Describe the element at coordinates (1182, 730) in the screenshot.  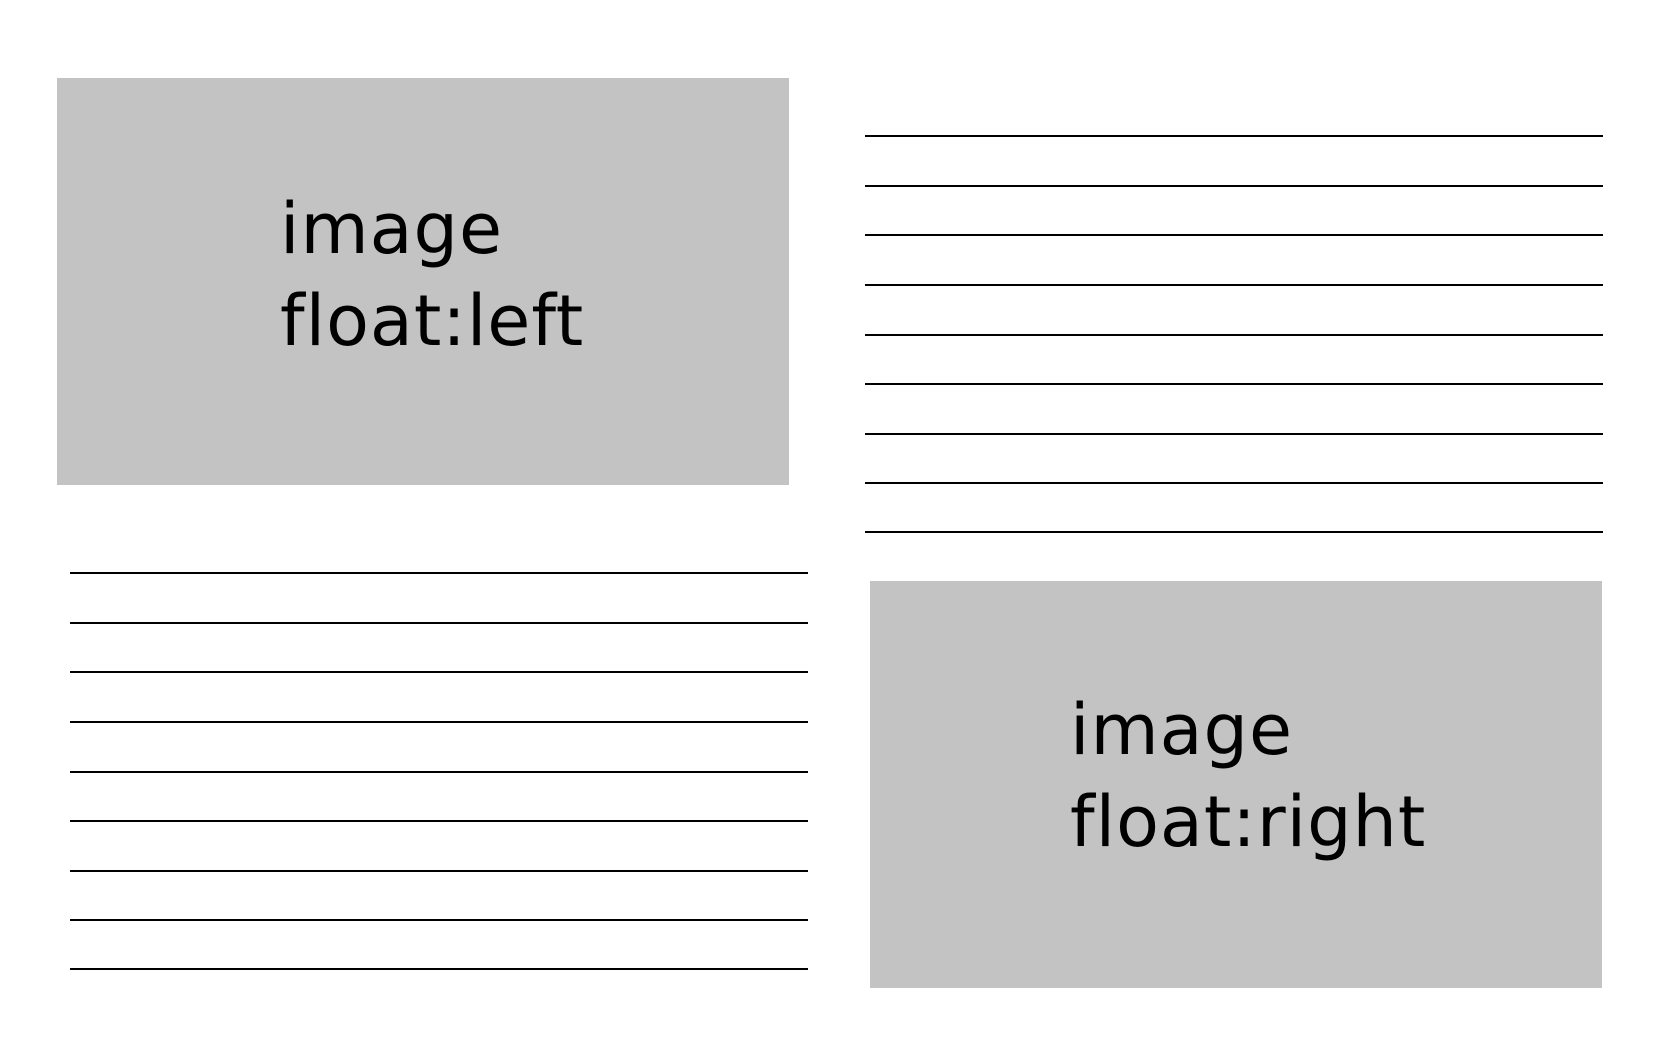
I see `float-right-label-line1: image` at that location.